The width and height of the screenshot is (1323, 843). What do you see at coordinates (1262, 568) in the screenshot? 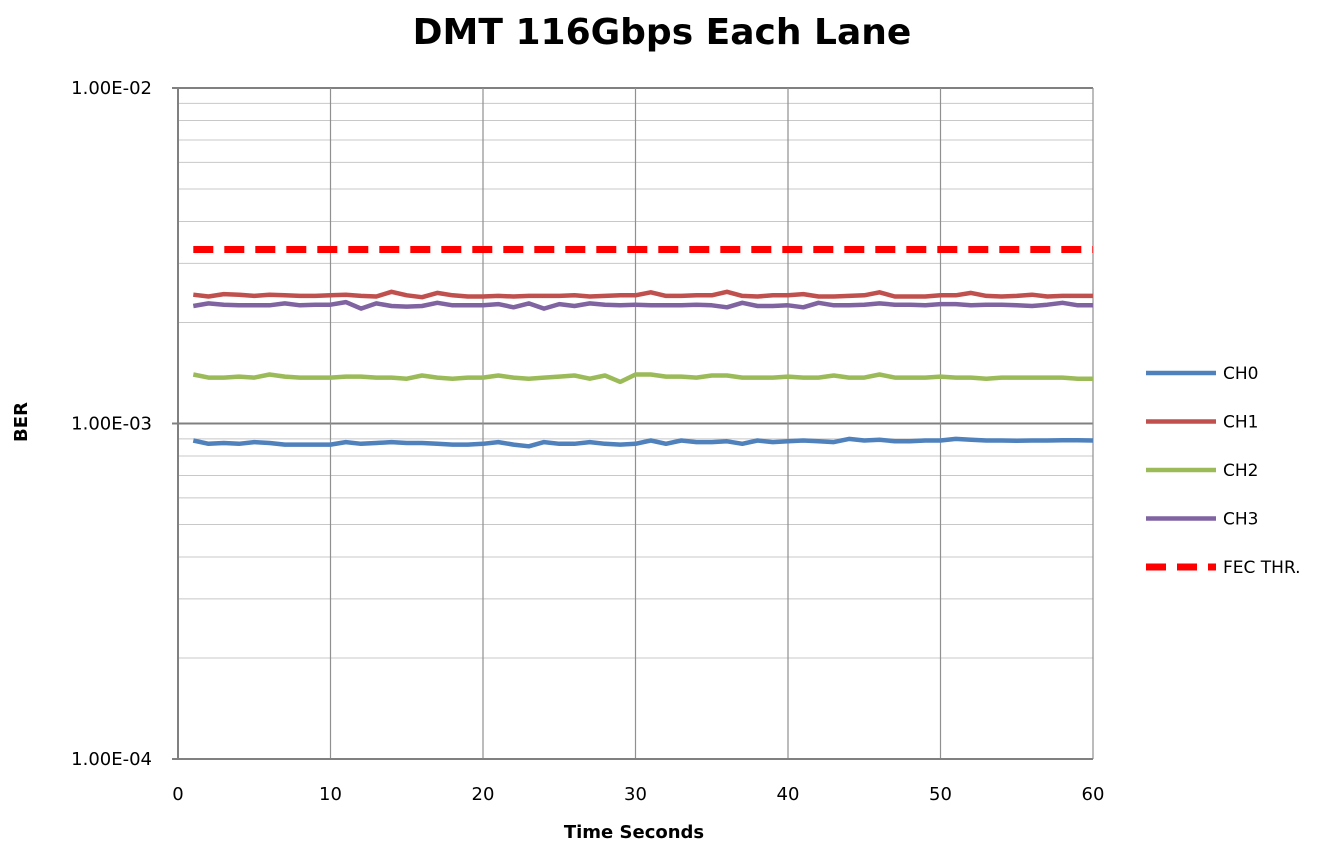
I see `legend-label: FEC THR.` at bounding box center [1262, 568].